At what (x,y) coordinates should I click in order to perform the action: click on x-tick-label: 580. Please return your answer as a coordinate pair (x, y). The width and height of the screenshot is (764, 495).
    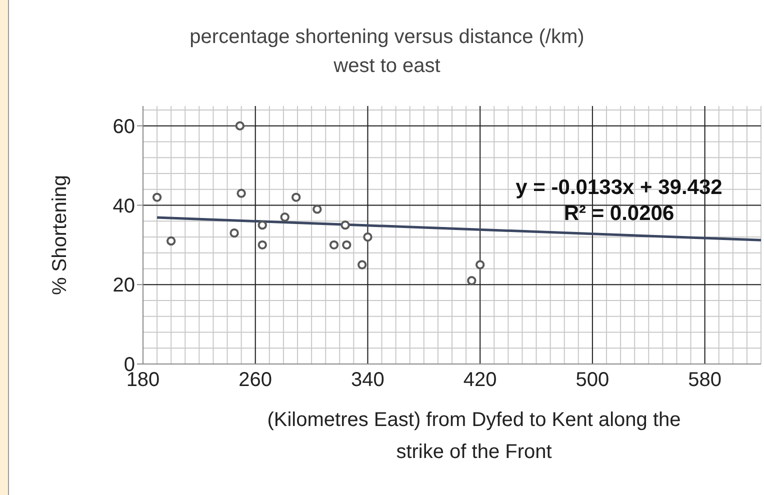
    Looking at the image, I should click on (705, 380).